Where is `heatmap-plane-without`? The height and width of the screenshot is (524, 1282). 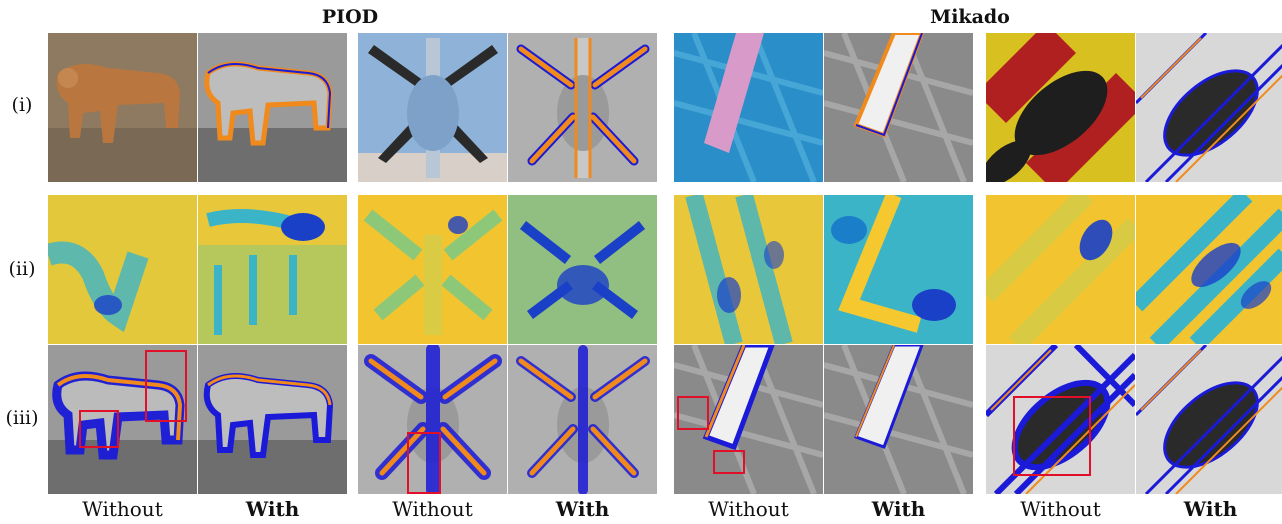
heatmap-plane-without is located at coordinates (432, 269).